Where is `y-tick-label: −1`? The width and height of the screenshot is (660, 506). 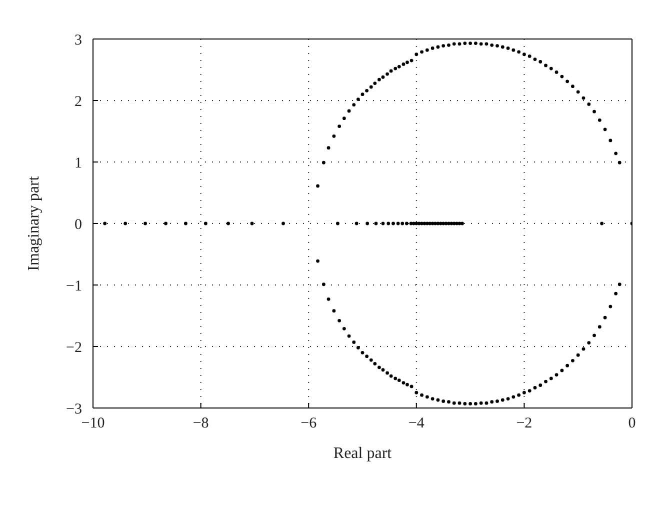
y-tick-label: −1 is located at coordinates (74, 286).